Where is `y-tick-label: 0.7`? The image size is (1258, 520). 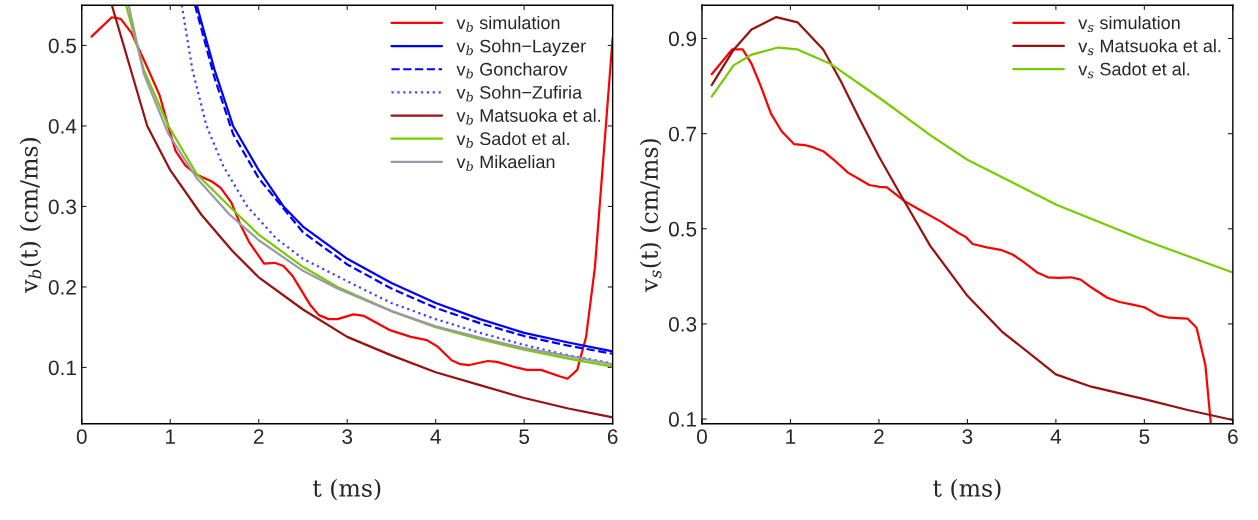
y-tick-label: 0.7 is located at coordinates (682, 134).